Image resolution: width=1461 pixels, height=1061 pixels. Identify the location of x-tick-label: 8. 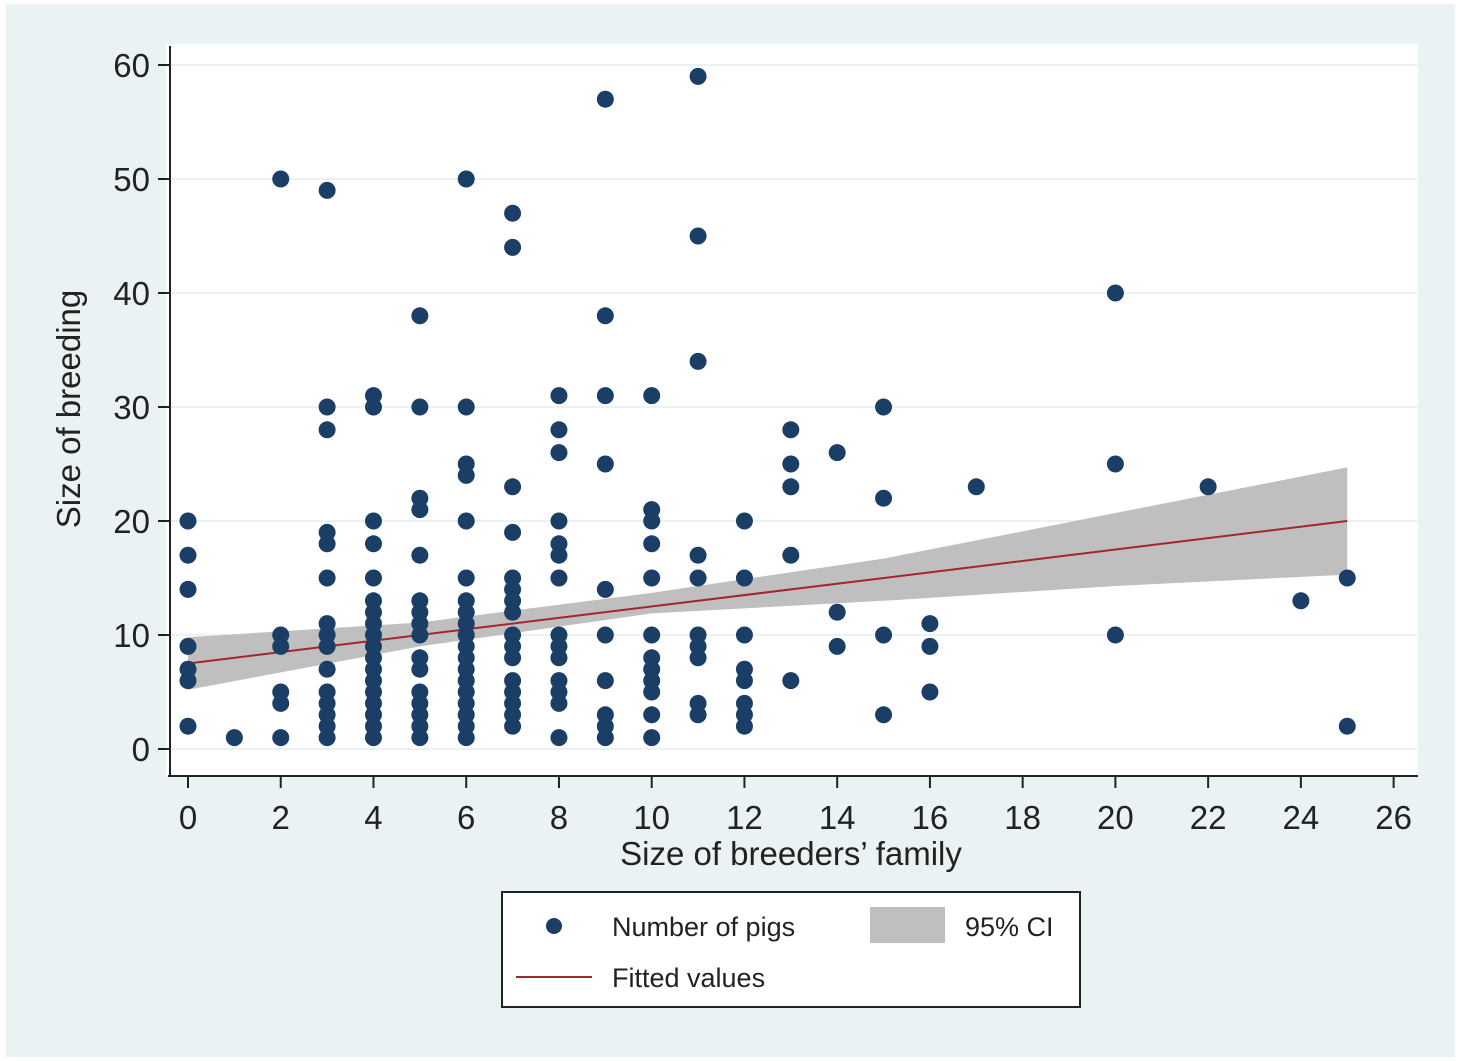
(559, 817).